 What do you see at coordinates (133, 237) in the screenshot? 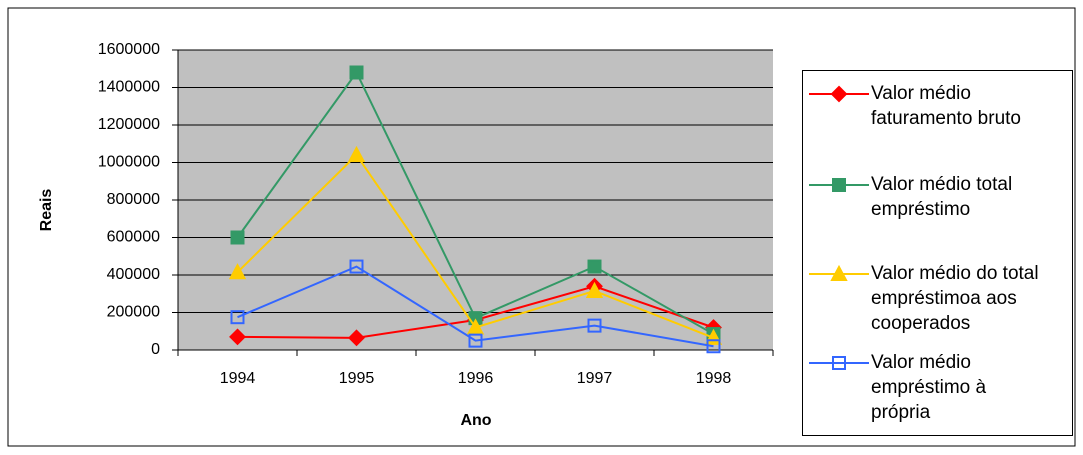
I see `y-tick-label: 600000` at bounding box center [133, 237].